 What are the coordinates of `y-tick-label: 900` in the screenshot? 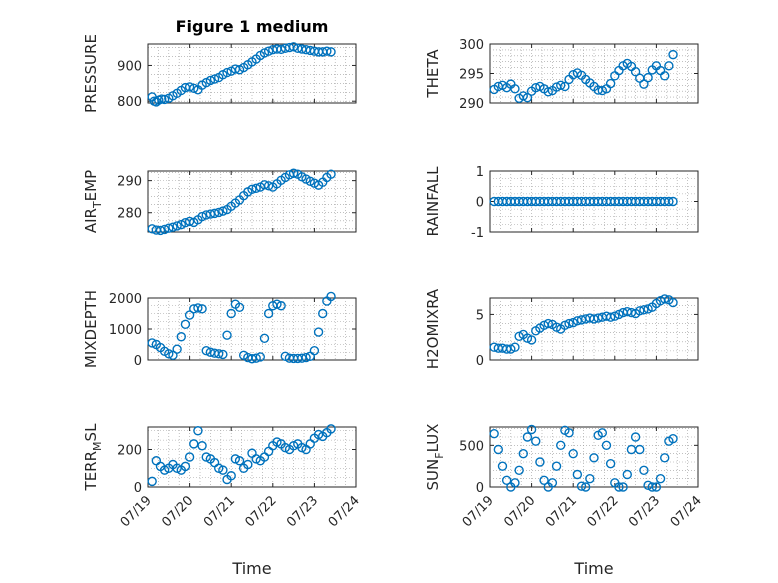 It's located at (129, 66).